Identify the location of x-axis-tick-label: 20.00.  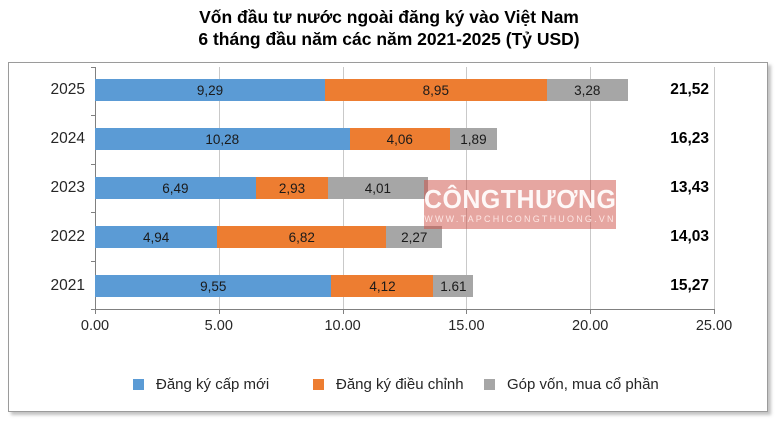
(590, 326).